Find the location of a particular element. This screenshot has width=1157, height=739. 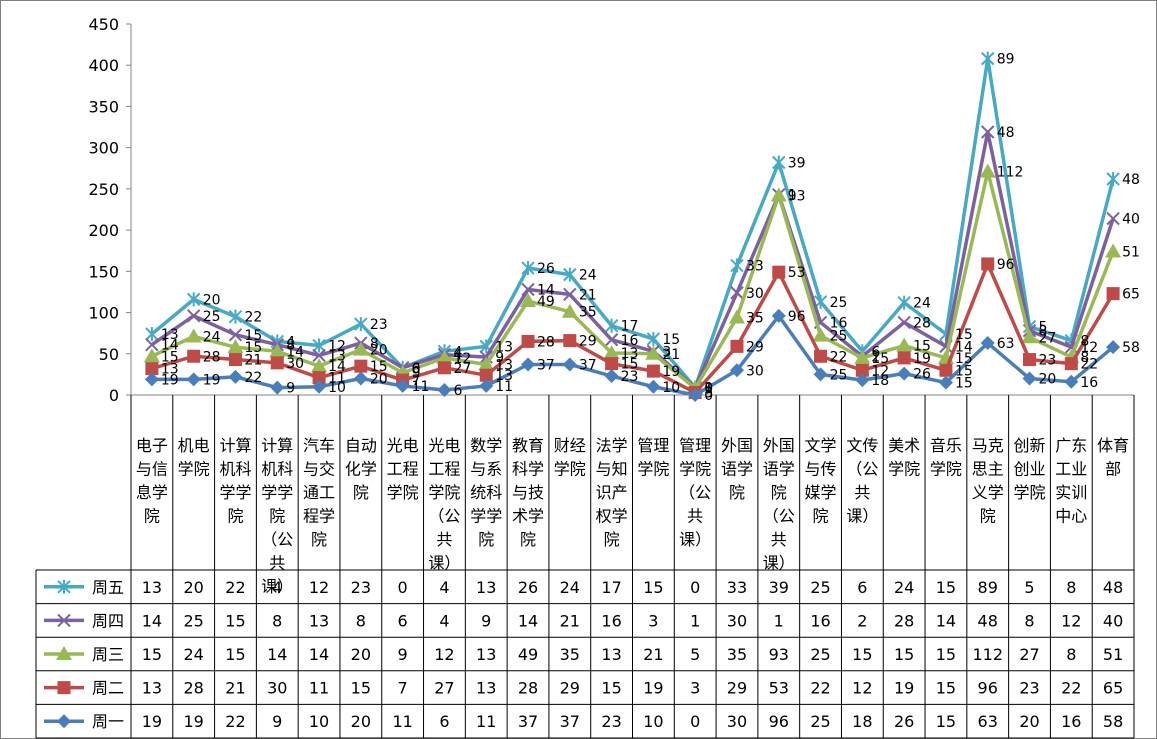

table-cell: 9 is located at coordinates (403, 654).